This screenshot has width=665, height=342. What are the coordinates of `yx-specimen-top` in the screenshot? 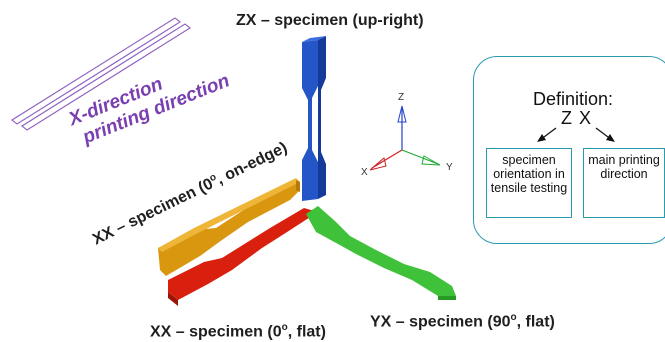 It's located at (381, 251).